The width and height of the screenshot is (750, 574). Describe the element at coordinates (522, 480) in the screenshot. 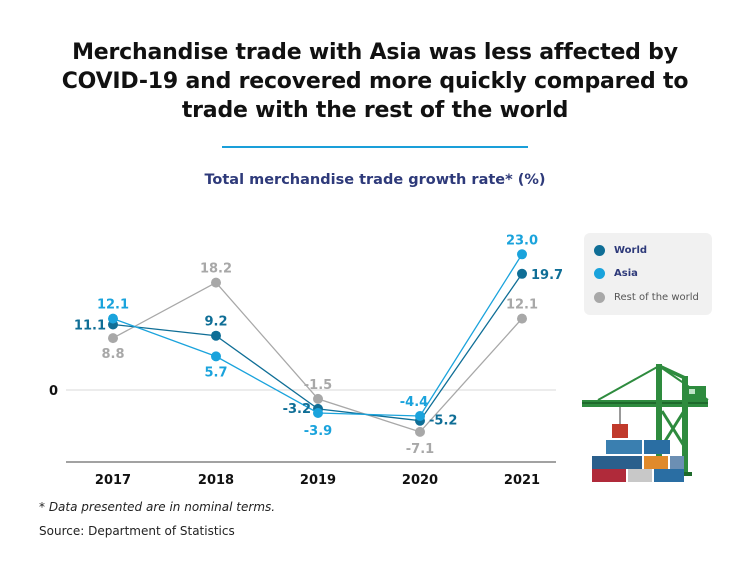

I see `x-tick-label-2021: 2021` at that location.